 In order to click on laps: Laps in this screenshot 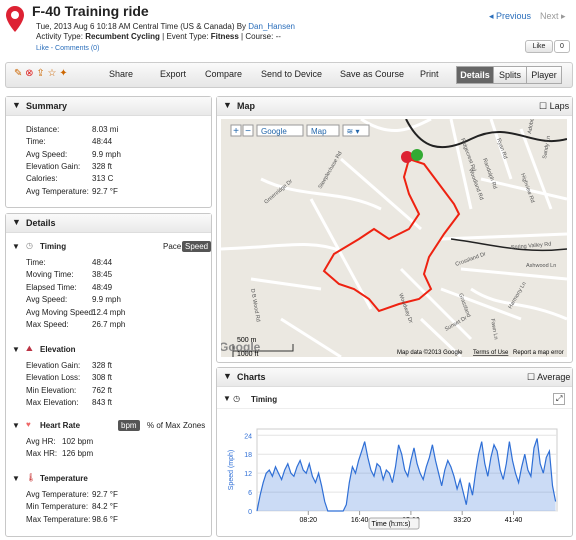, I will do `click(559, 106)`.